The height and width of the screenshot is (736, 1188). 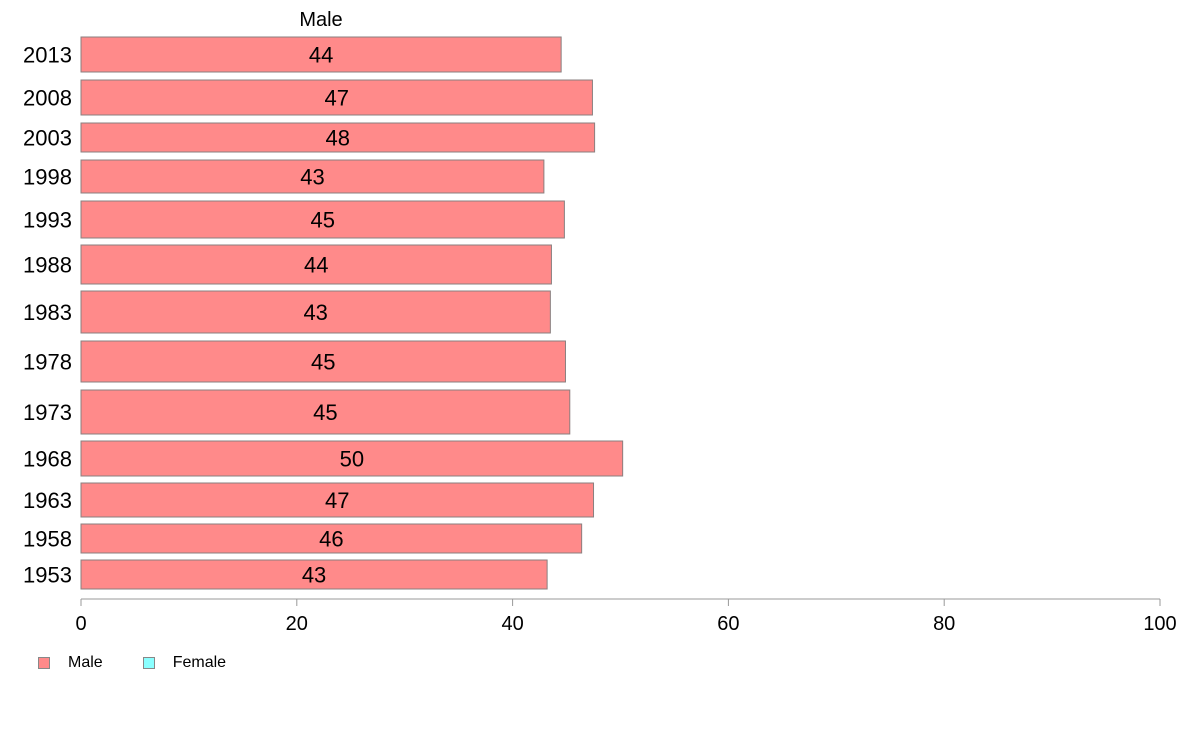 I want to click on bar-label-1978: 45, so click(x=323, y=362).